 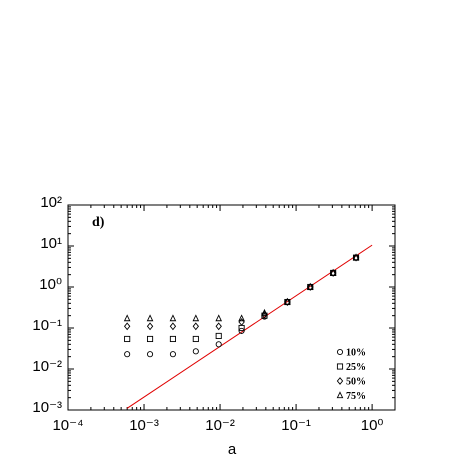 What do you see at coordinates (232, 449) in the screenshot?
I see `x-axis-label: a` at bounding box center [232, 449].